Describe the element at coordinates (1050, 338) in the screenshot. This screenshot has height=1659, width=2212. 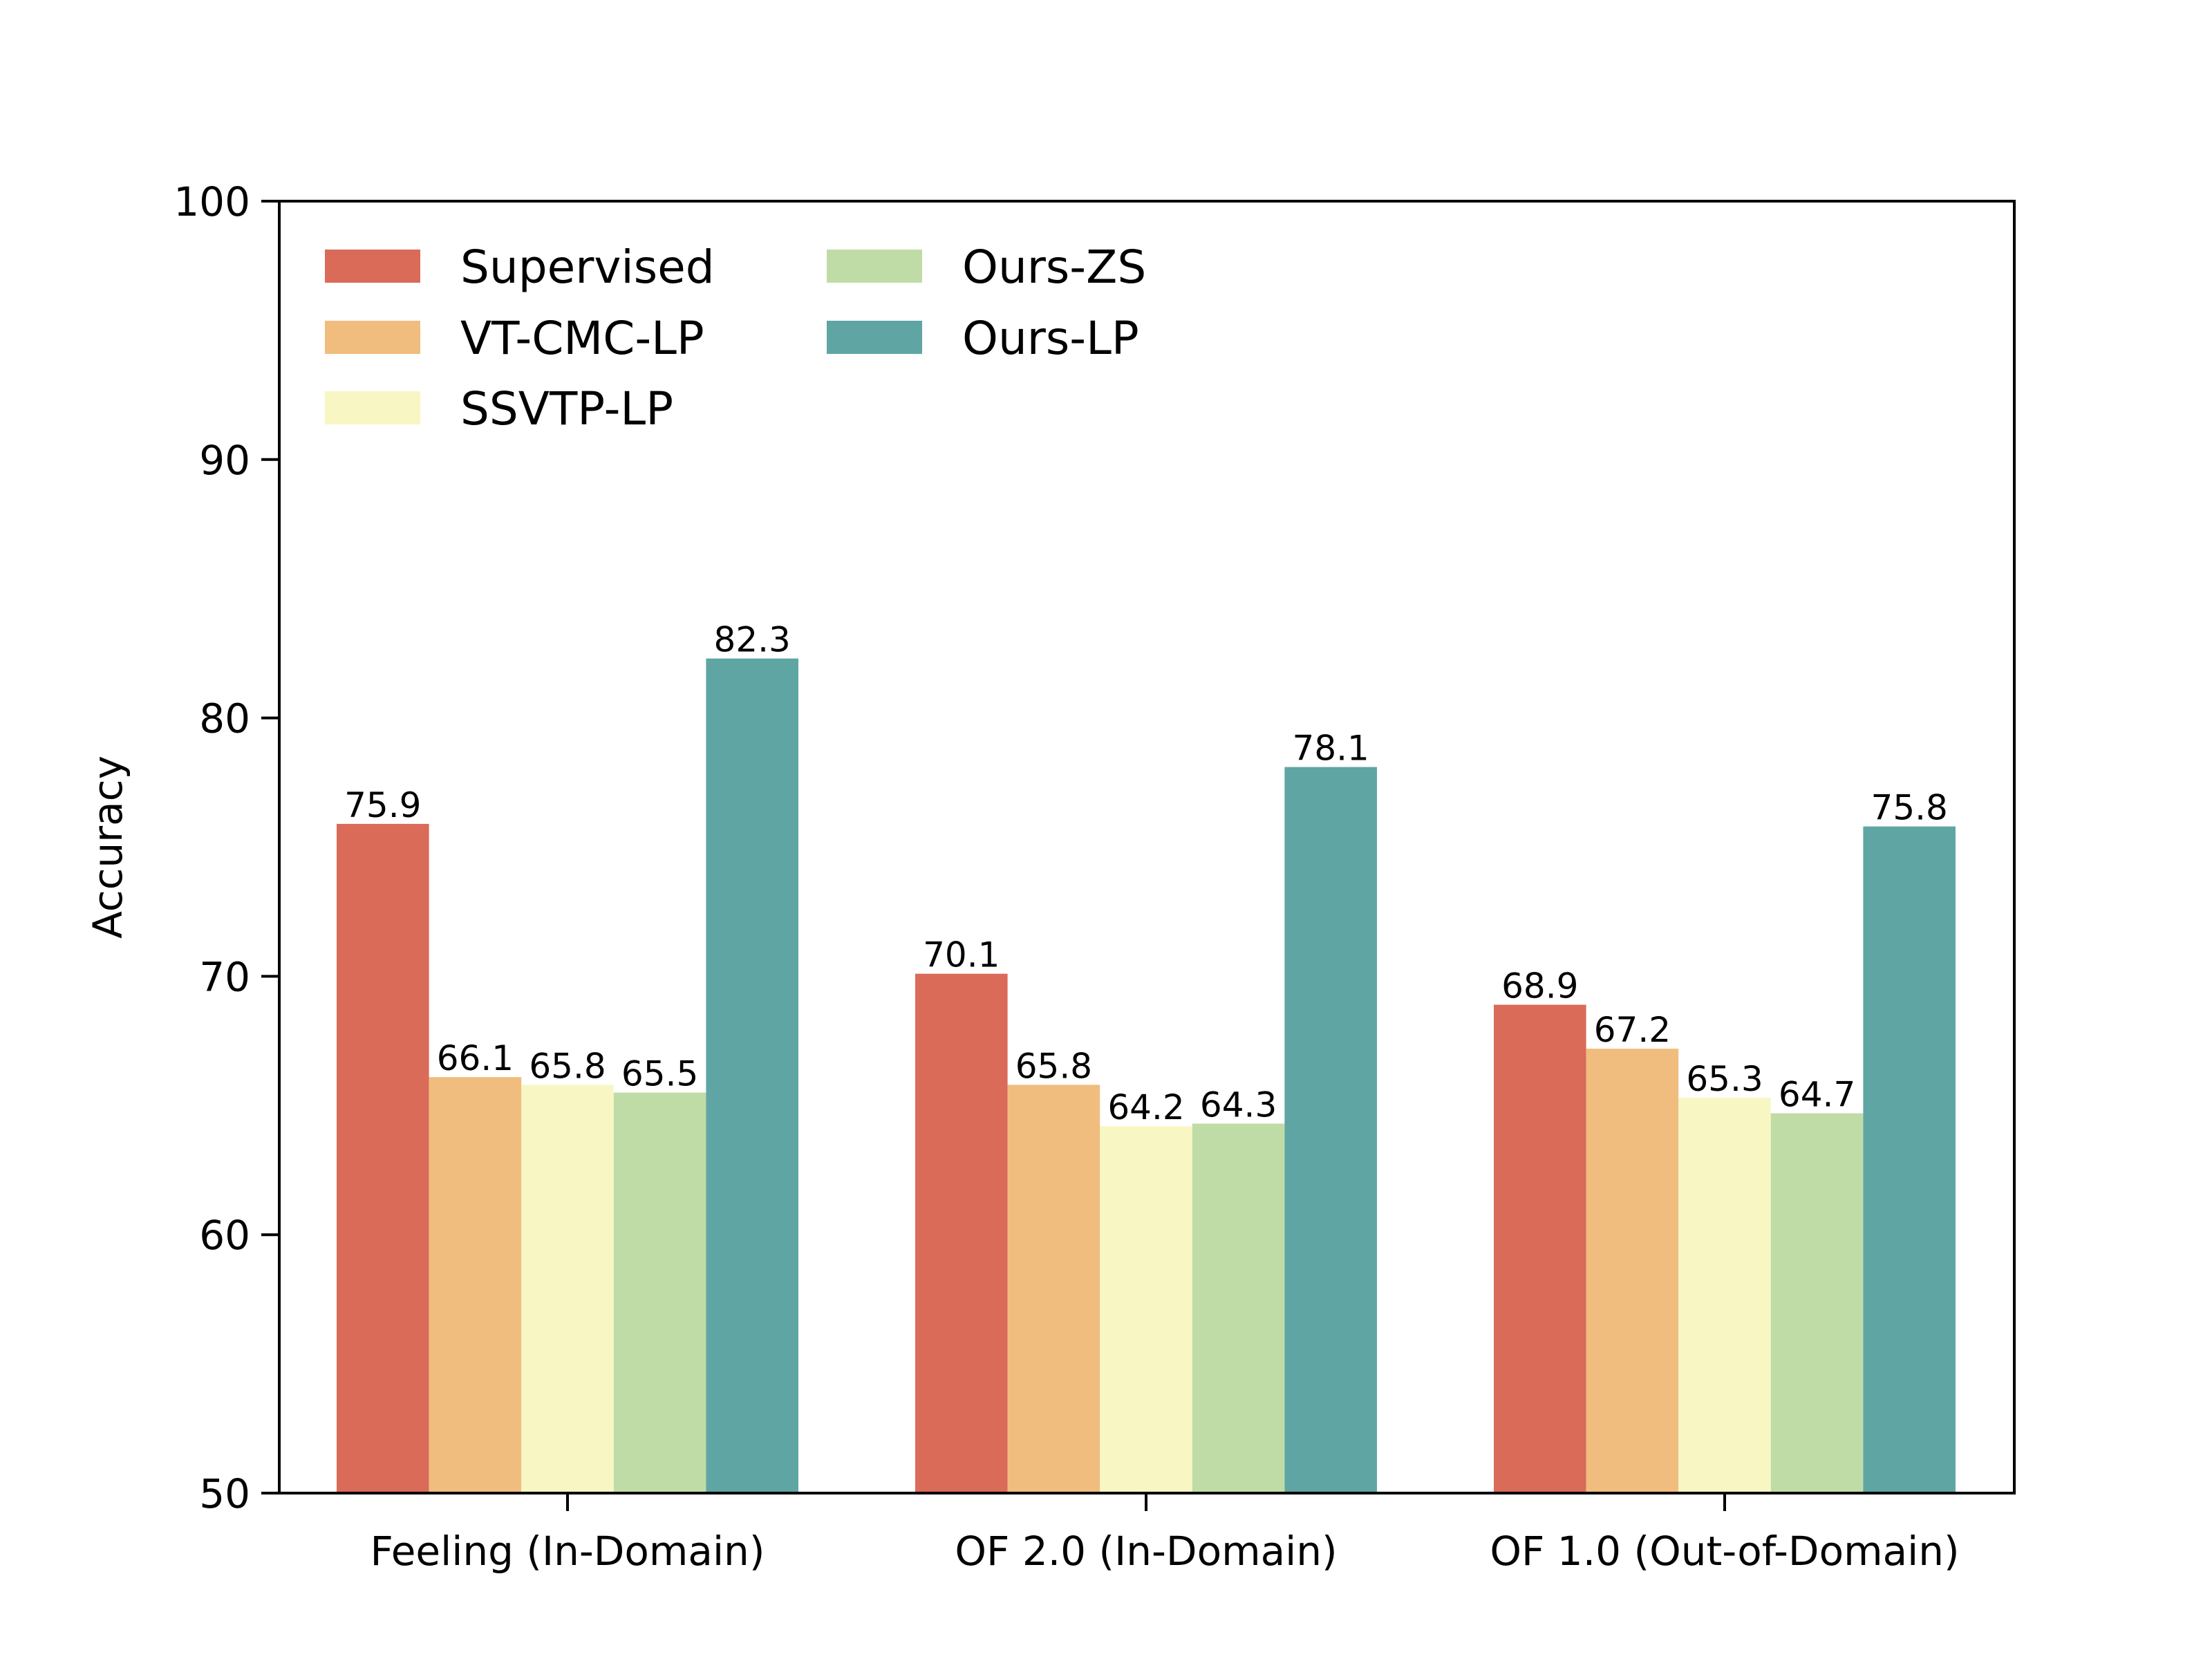
I see `legend-label: Ours-LP` at that location.